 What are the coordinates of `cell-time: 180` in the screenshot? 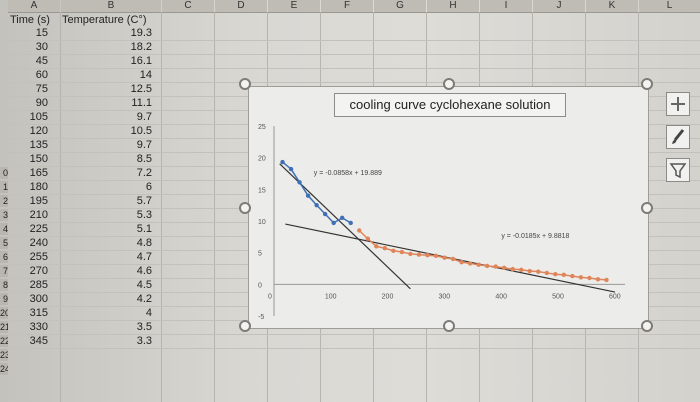 It's located at (38, 187).